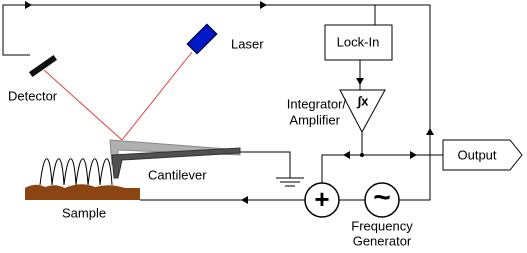  I want to click on oscillation, so click(76, 172).